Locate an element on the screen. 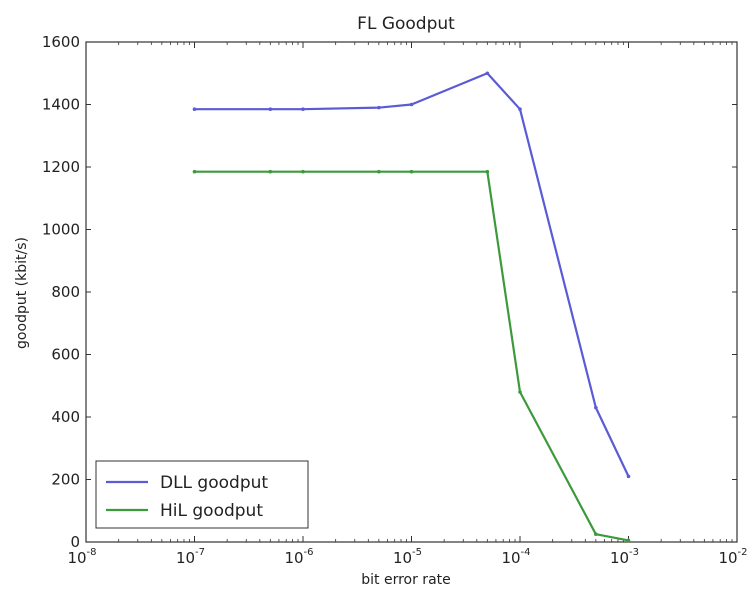 Image resolution: width=751 pixels, height=594 pixels. x-tick-label: 10⁻⁴ is located at coordinates (515, 557).